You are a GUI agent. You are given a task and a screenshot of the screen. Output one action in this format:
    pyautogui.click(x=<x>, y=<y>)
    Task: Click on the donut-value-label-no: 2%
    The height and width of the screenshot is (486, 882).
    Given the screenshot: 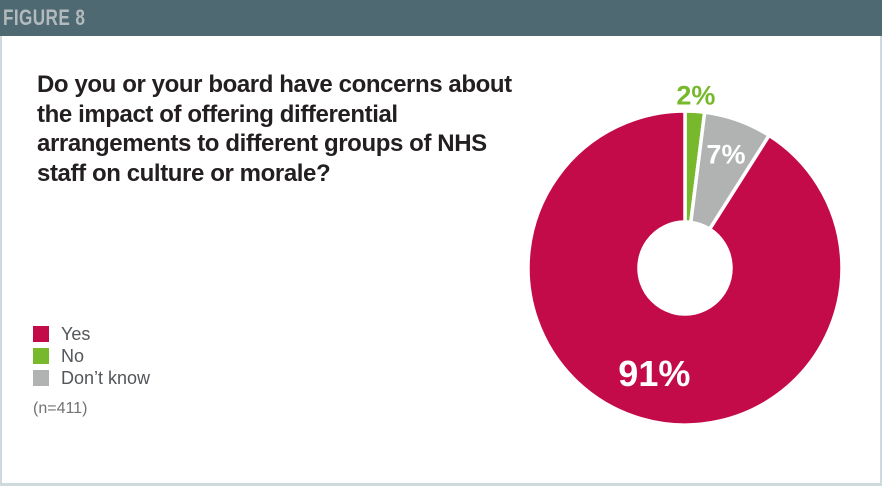 What is the action you would take?
    pyautogui.click(x=695, y=95)
    